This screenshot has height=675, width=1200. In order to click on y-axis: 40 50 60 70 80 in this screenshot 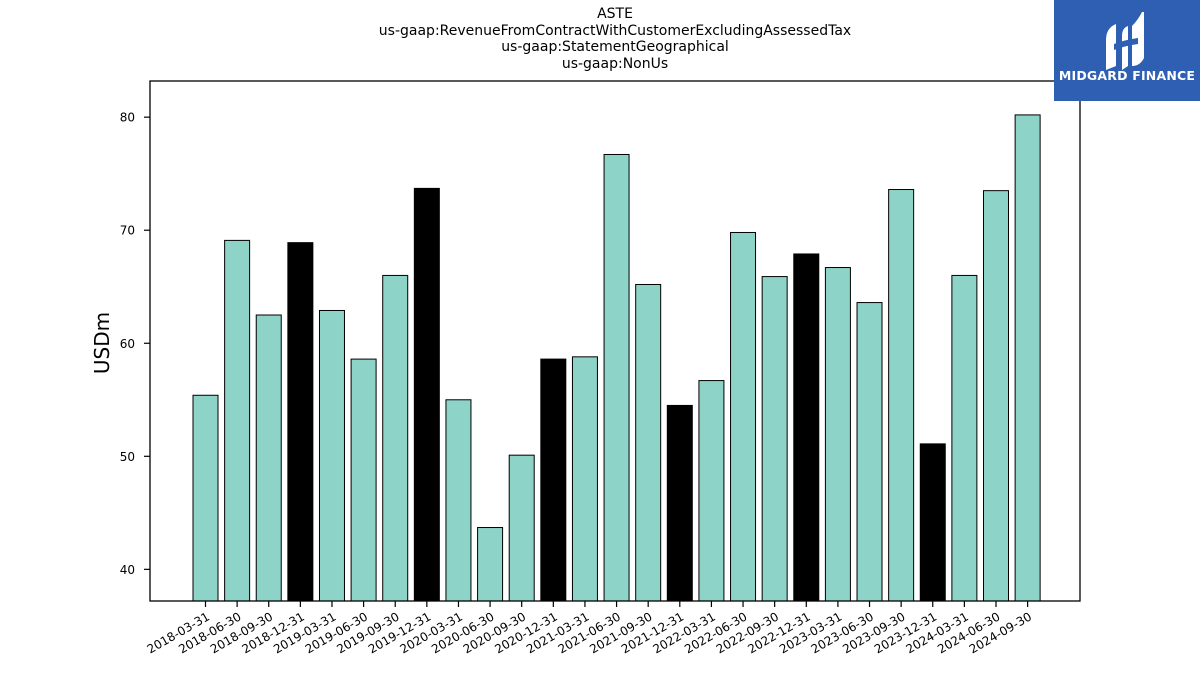, I will do `click(135, 344)`.